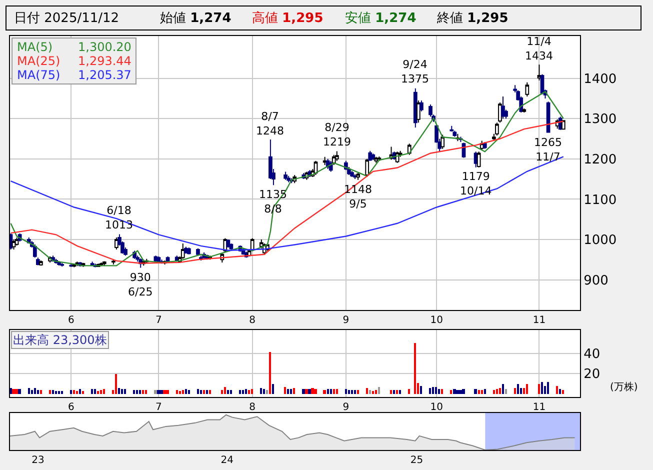 Image resolution: width=653 pixels, height=470 pixels. I want to click on y-tick-label: 900, so click(596, 280).